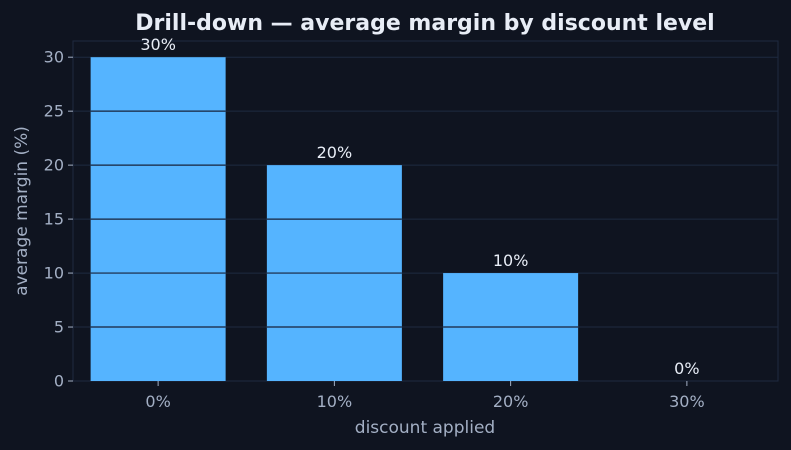 This screenshot has width=791, height=450. What do you see at coordinates (335, 401) in the screenshot?
I see `x-tick-label: 10%` at bounding box center [335, 401].